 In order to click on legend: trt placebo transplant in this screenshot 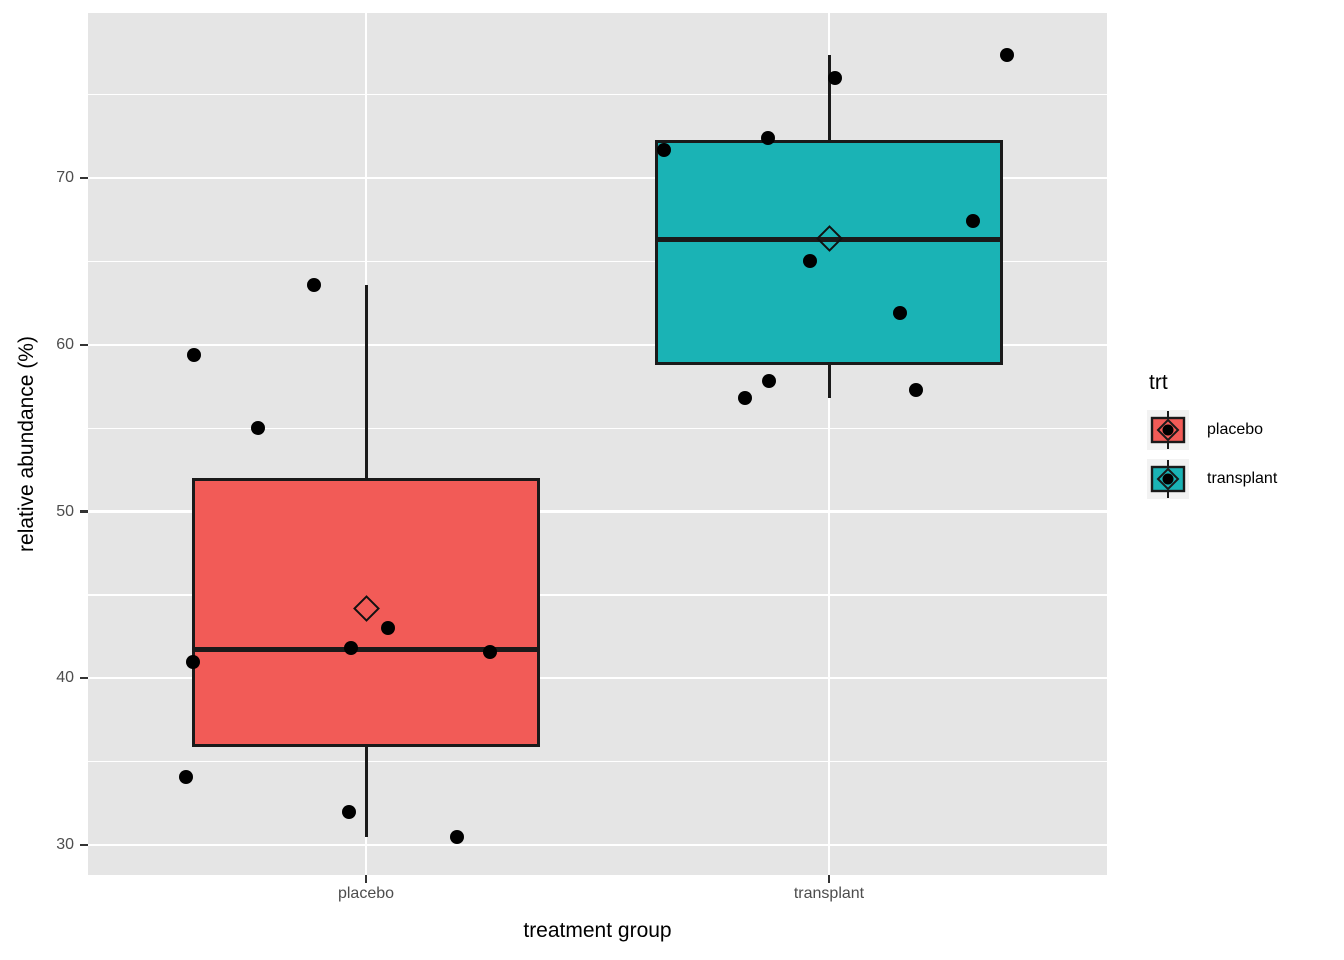, I will do `click(1244, 439)`.